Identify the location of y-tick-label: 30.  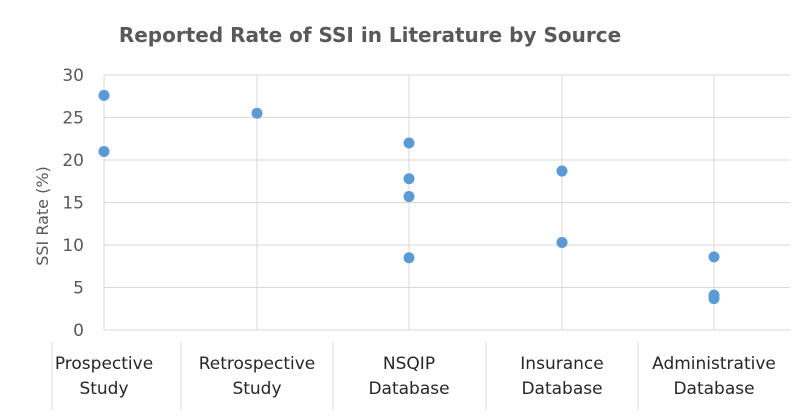
(73, 76).